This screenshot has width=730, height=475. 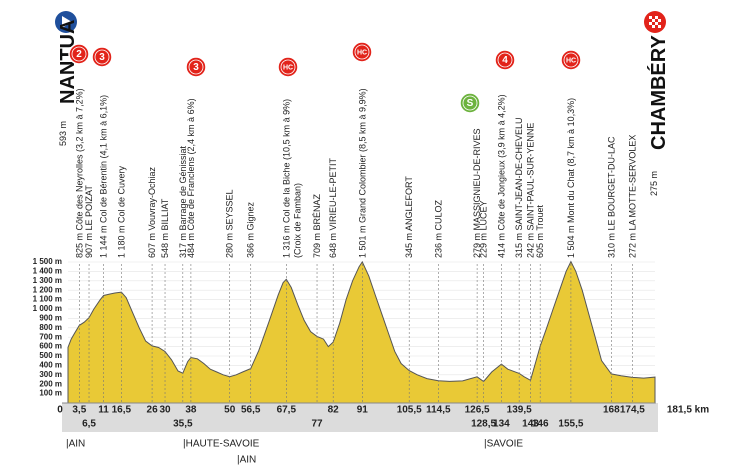 What do you see at coordinates (362, 173) in the screenshot?
I see `waypoint-label: 1 501 m Grand Colombier (8,5 km à 9,9%)` at bounding box center [362, 173].